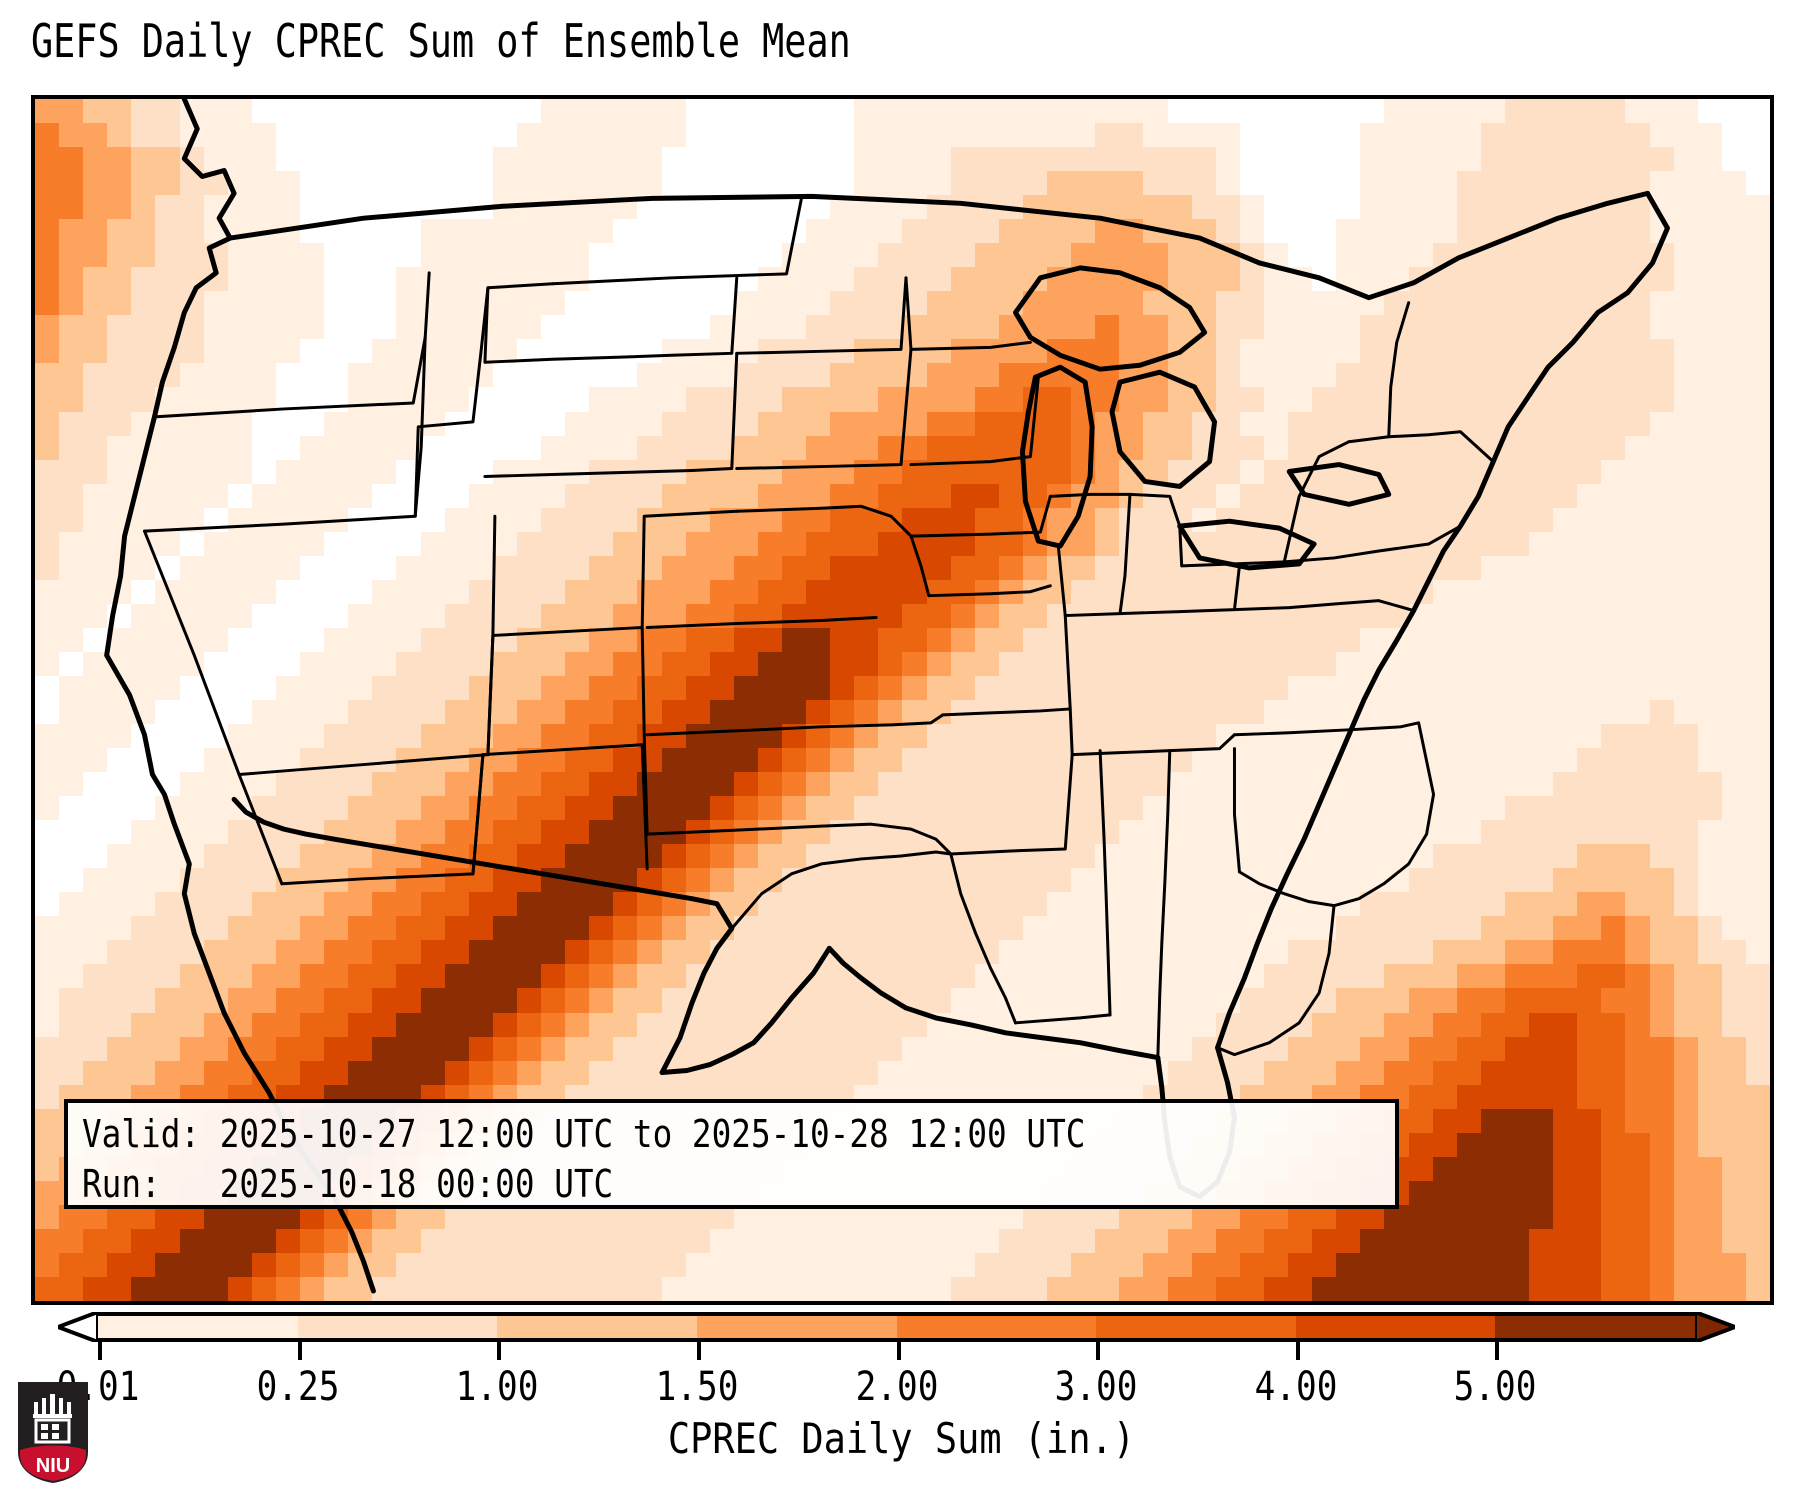  What do you see at coordinates (1296, 1387) in the screenshot?
I see `colorbar-tick-label: 4.00` at bounding box center [1296, 1387].